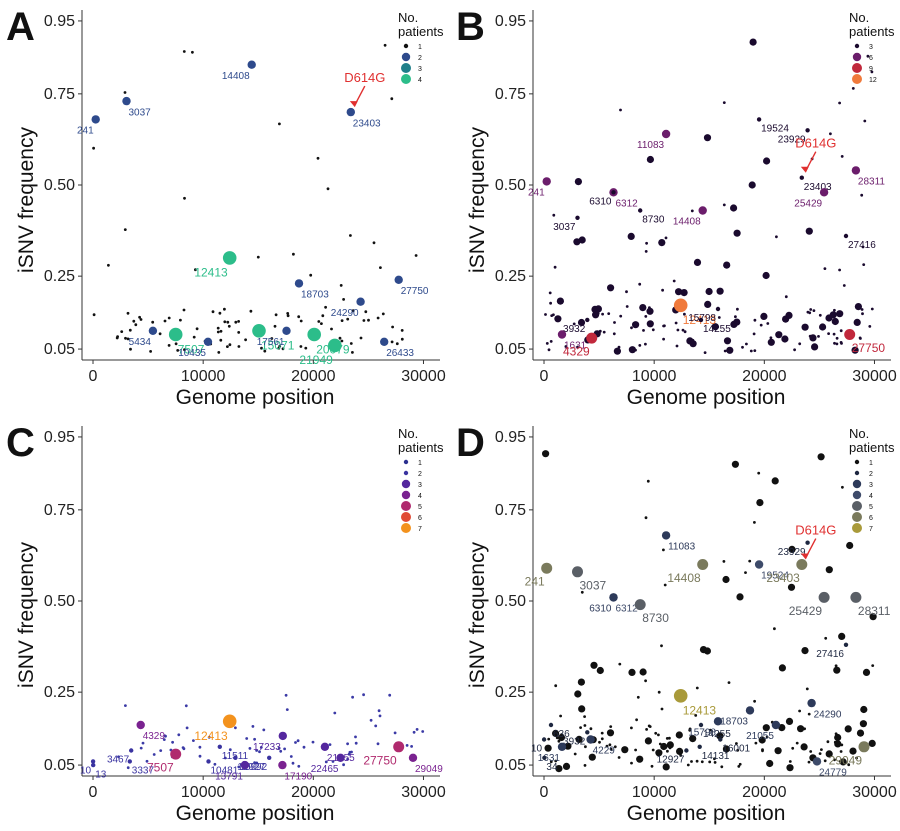  What do you see at coordinates (654, 376) in the screenshot?
I see `x-tick-label: 10000` at bounding box center [654, 376].